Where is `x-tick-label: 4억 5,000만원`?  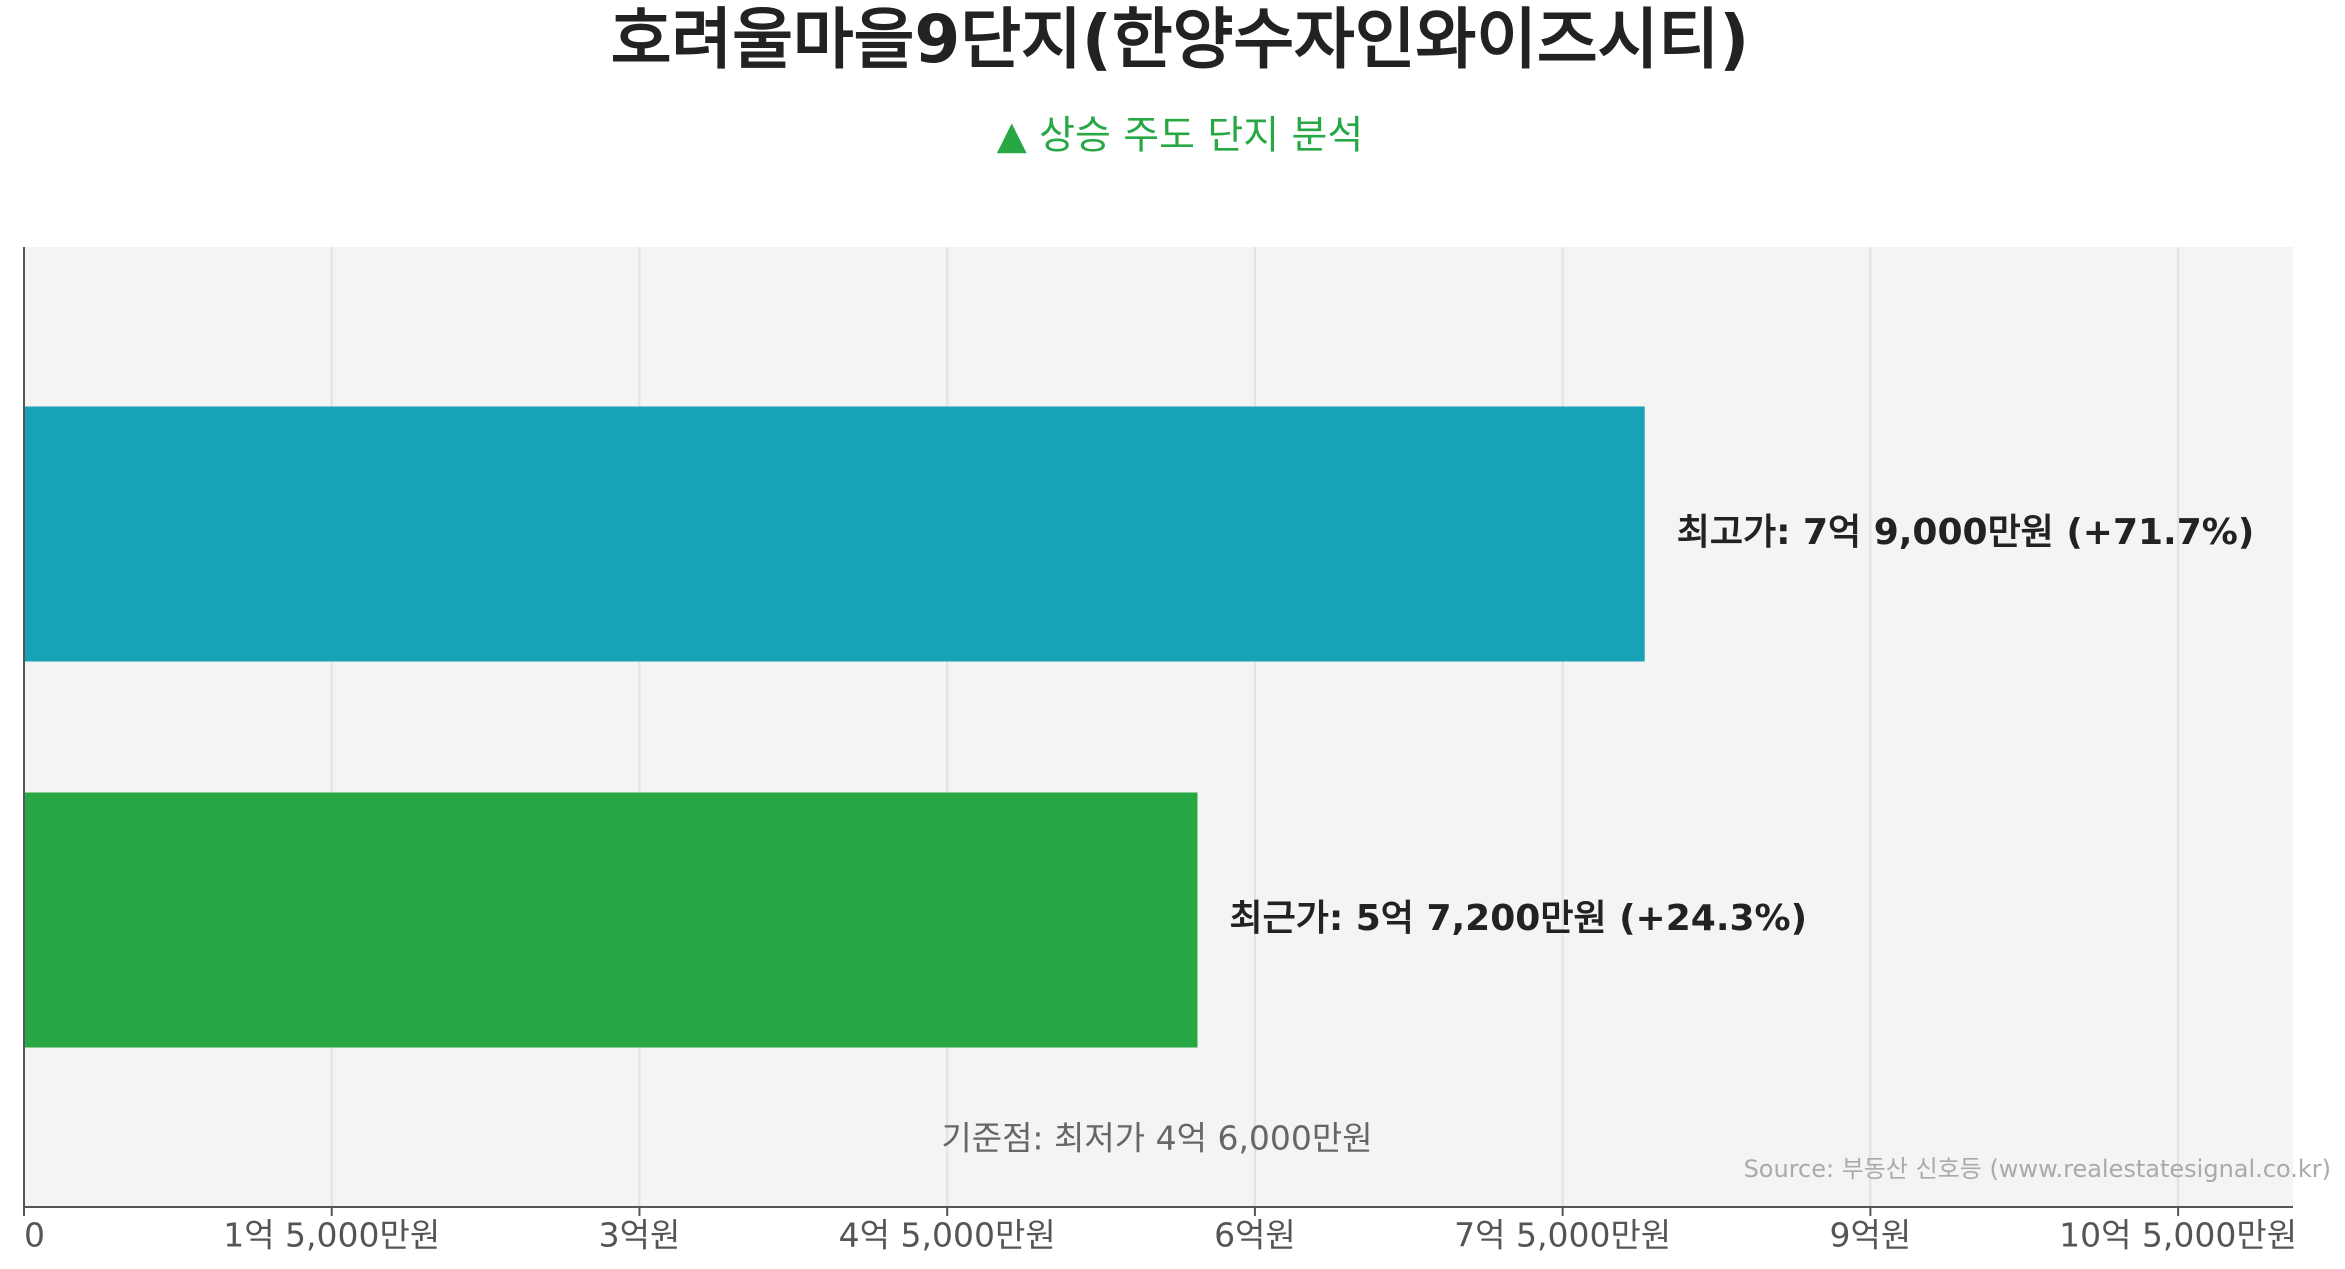 x-tick-label: 4억 5,000만원 is located at coordinates (947, 1235).